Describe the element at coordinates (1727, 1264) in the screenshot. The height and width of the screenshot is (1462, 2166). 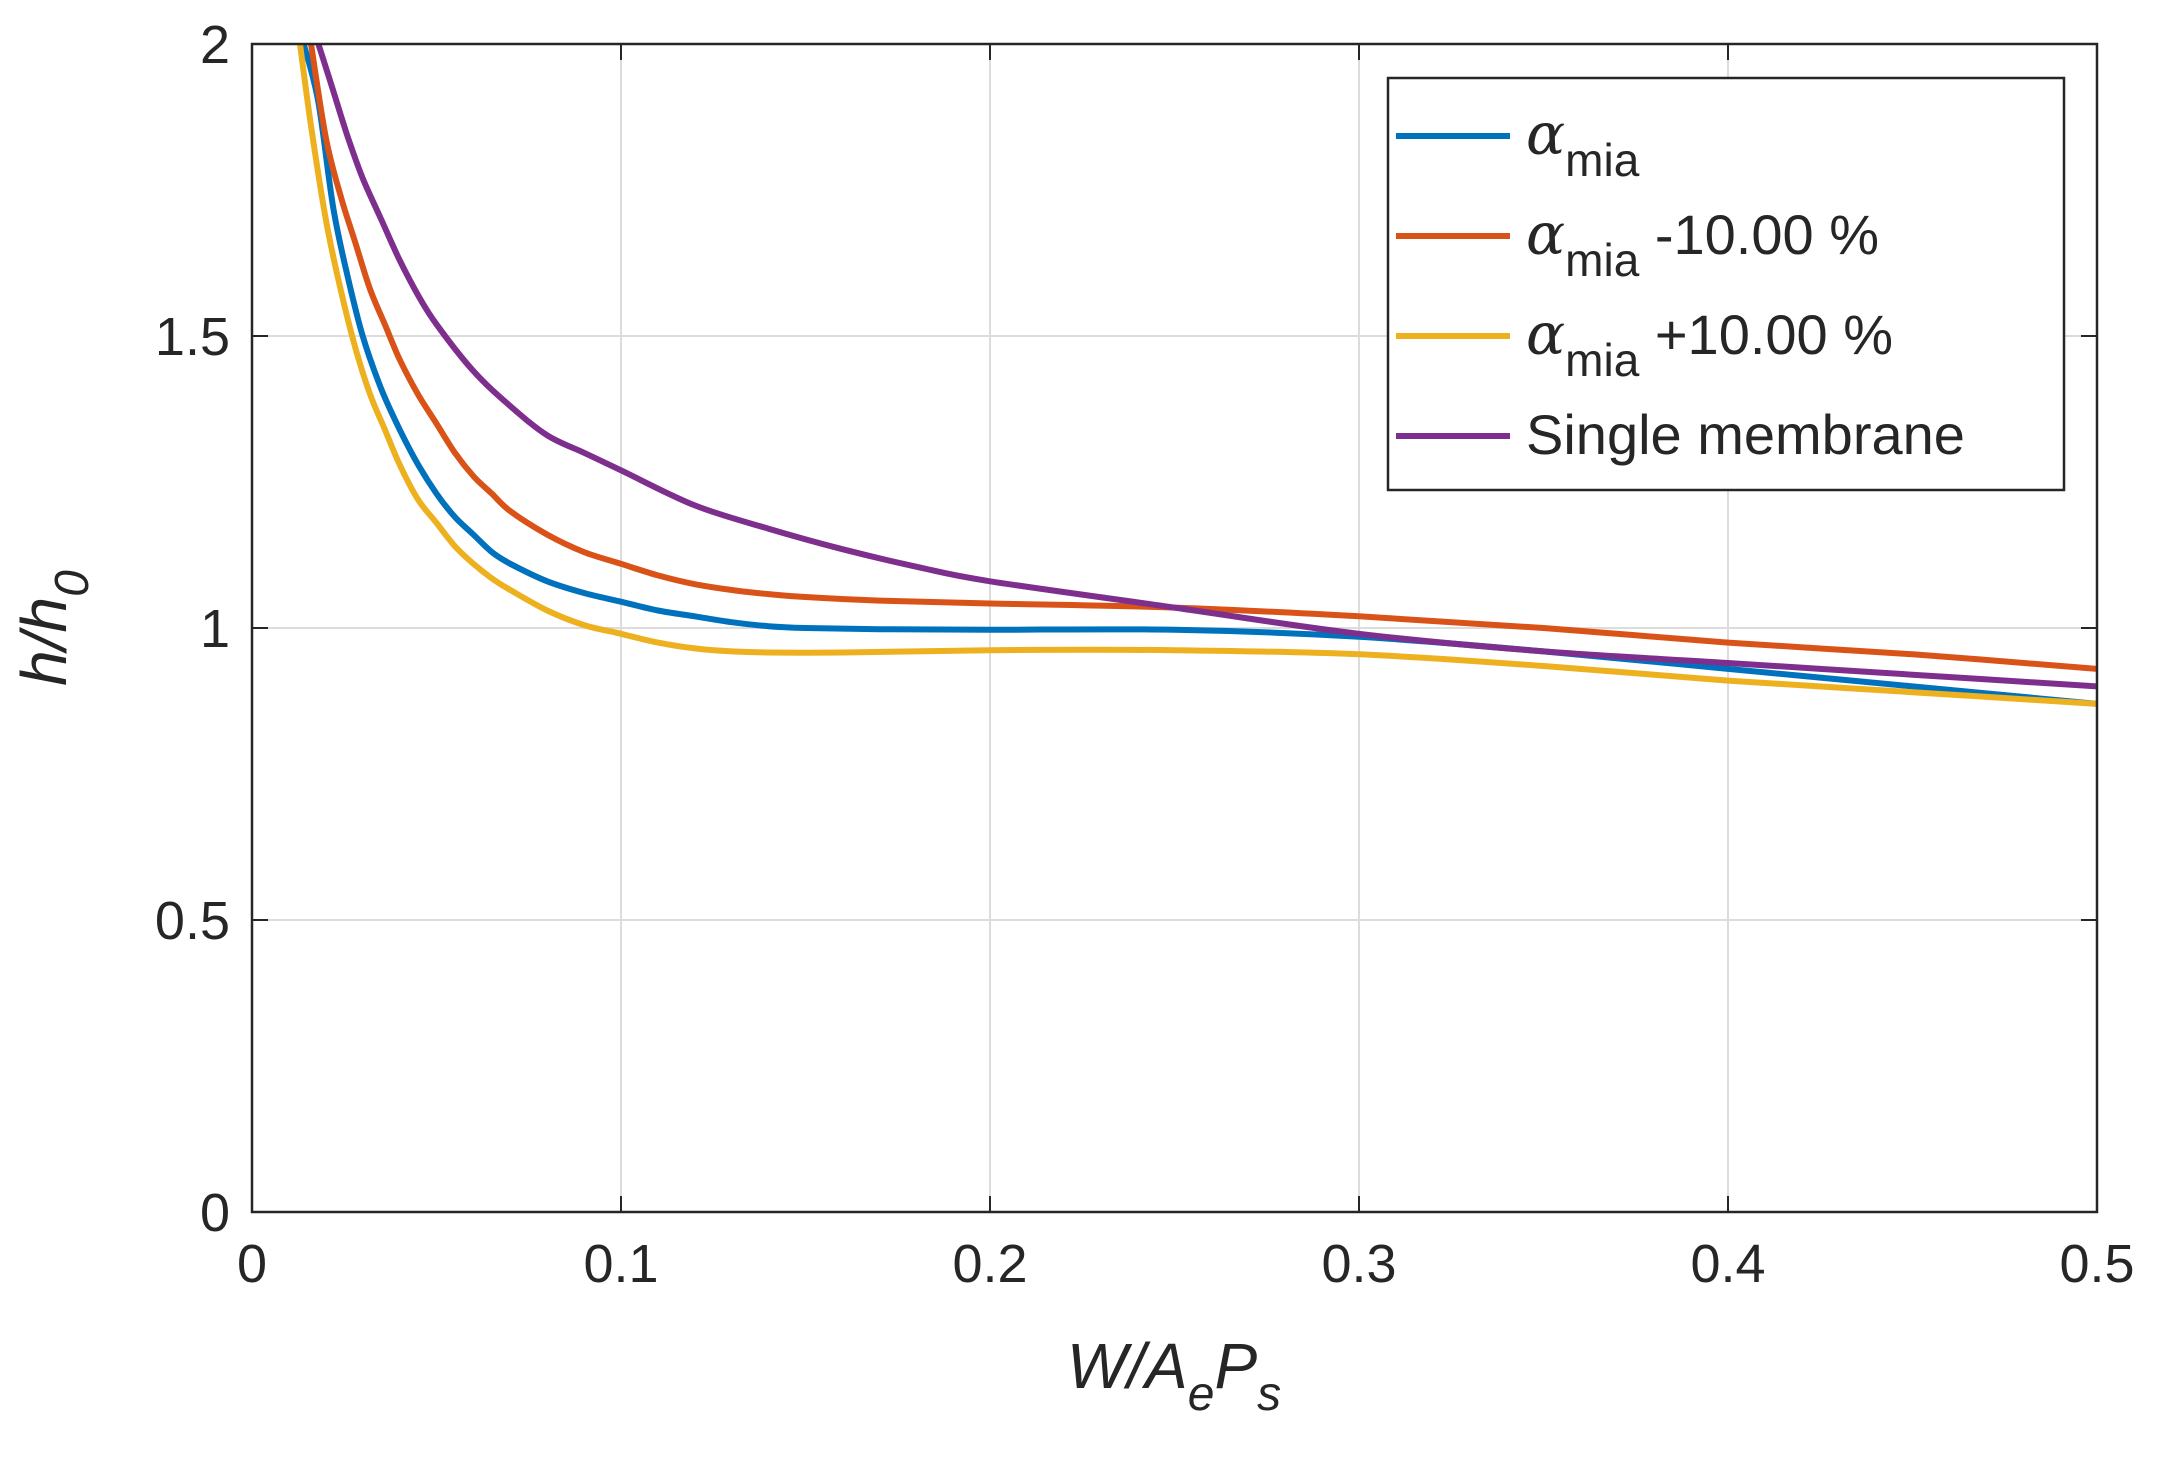
I see `x-tick-label: 0.4` at that location.